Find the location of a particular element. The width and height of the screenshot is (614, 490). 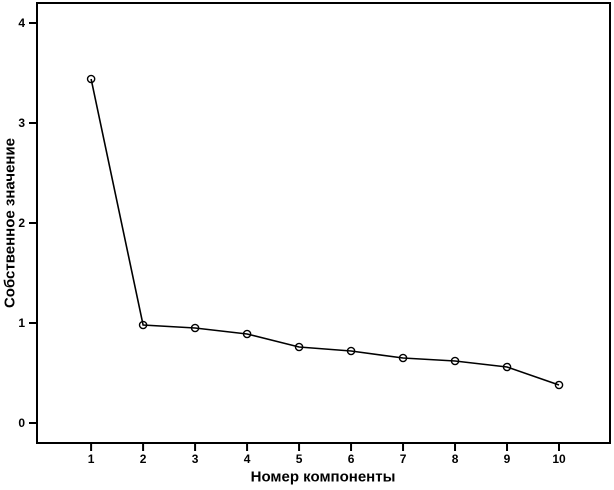

x-axis-label: Номер компоненты is located at coordinates (323, 477).